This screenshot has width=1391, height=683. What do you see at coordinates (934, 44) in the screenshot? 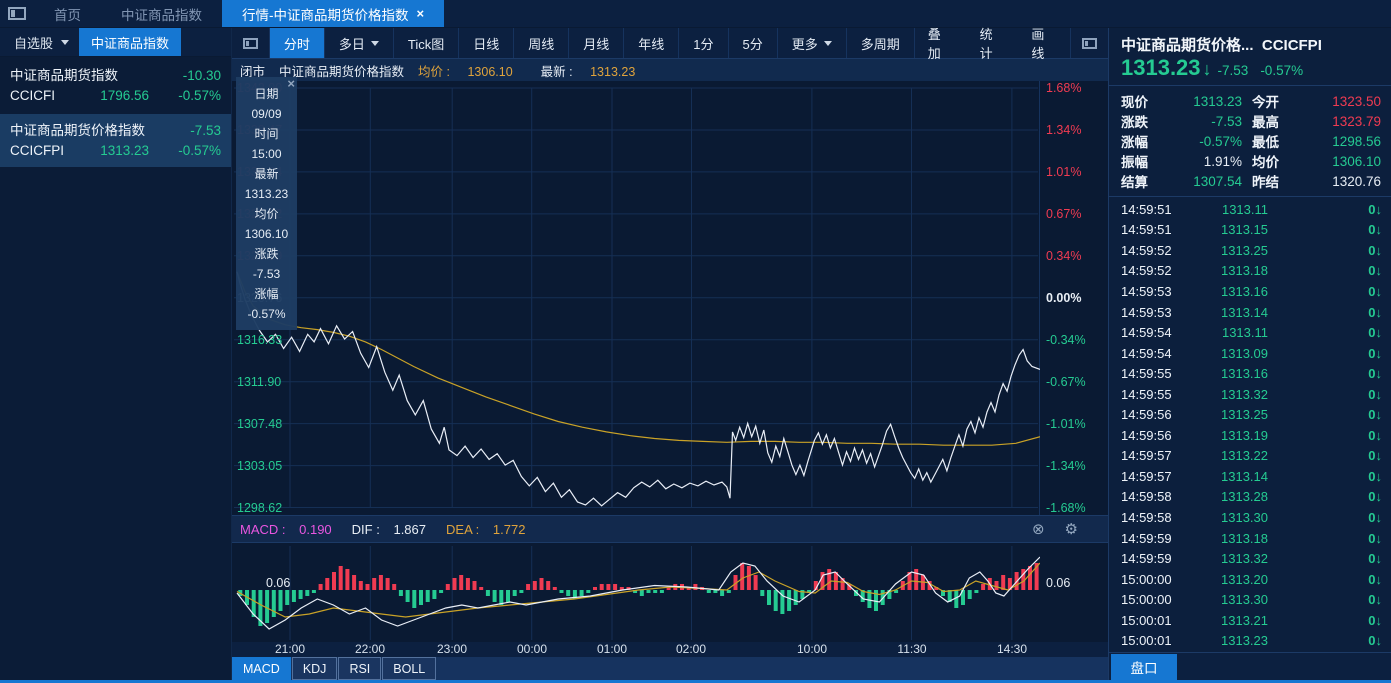
I see `toolbar-button-叠加: 叠加` at bounding box center [934, 44].